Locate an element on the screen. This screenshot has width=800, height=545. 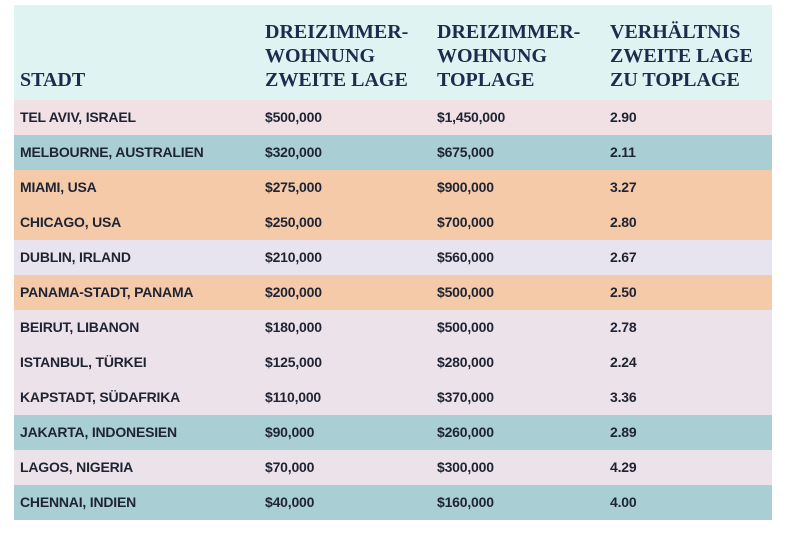
table-row: TEL AVIV, ISRAEL $500,000 $1,450,000 2.90 is located at coordinates (393, 117).